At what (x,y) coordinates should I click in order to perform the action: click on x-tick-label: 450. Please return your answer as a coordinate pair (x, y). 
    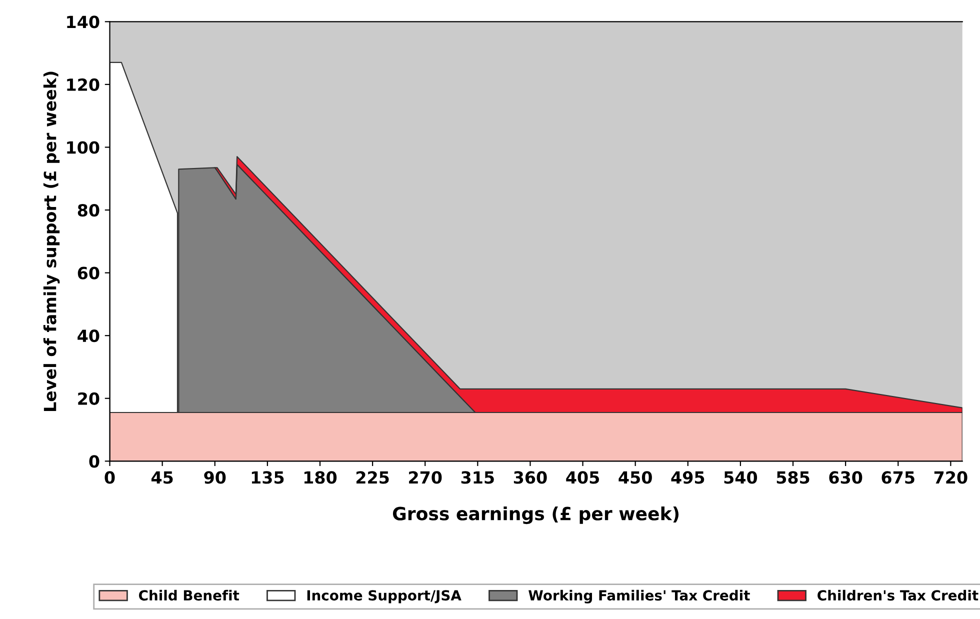
    Looking at the image, I should click on (635, 477).